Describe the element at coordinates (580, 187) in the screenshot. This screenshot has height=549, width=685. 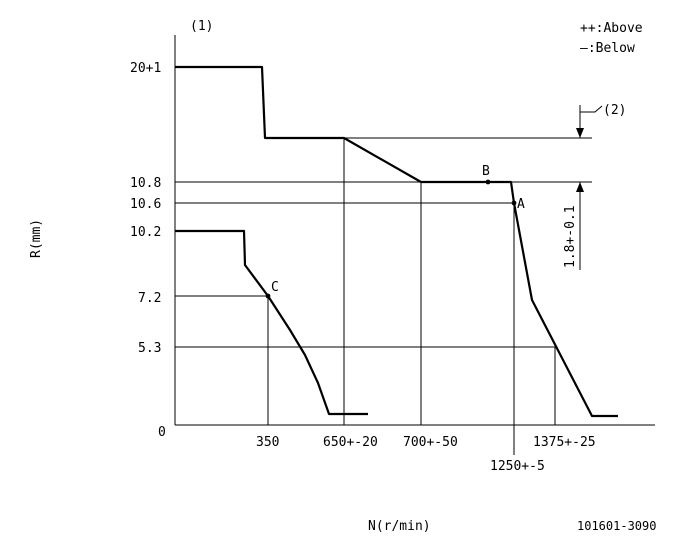
I see `dim-arrow-bottom-head` at that location.